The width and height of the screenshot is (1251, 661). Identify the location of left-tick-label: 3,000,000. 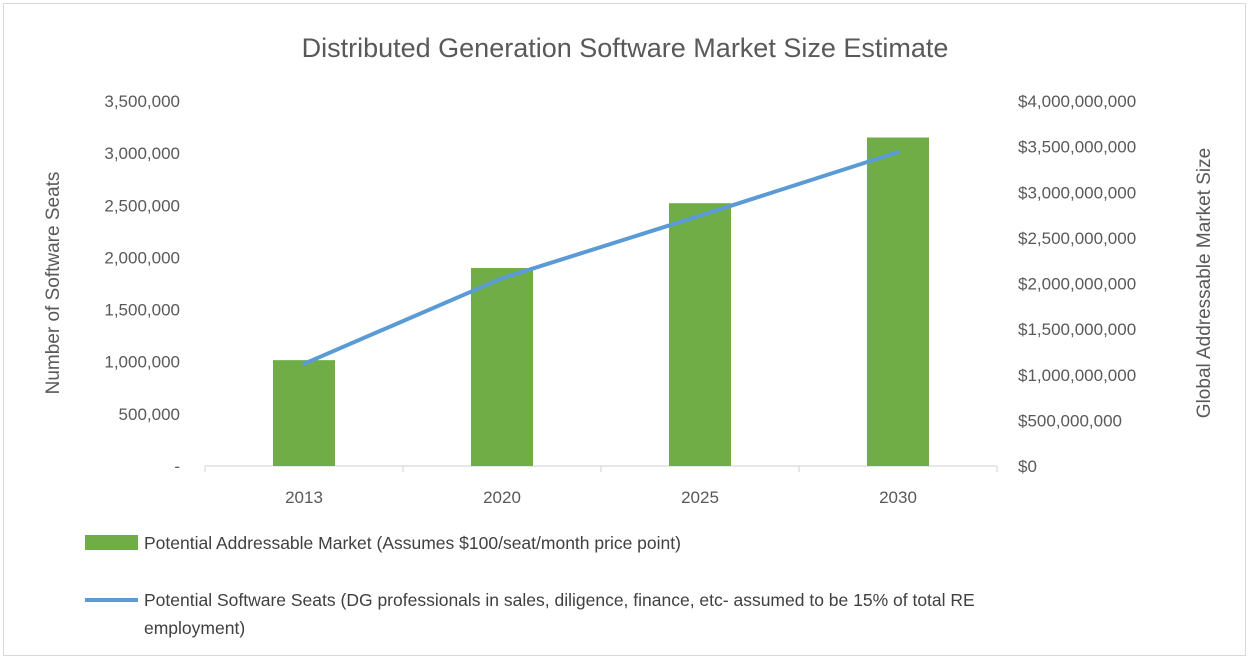
(142, 153).